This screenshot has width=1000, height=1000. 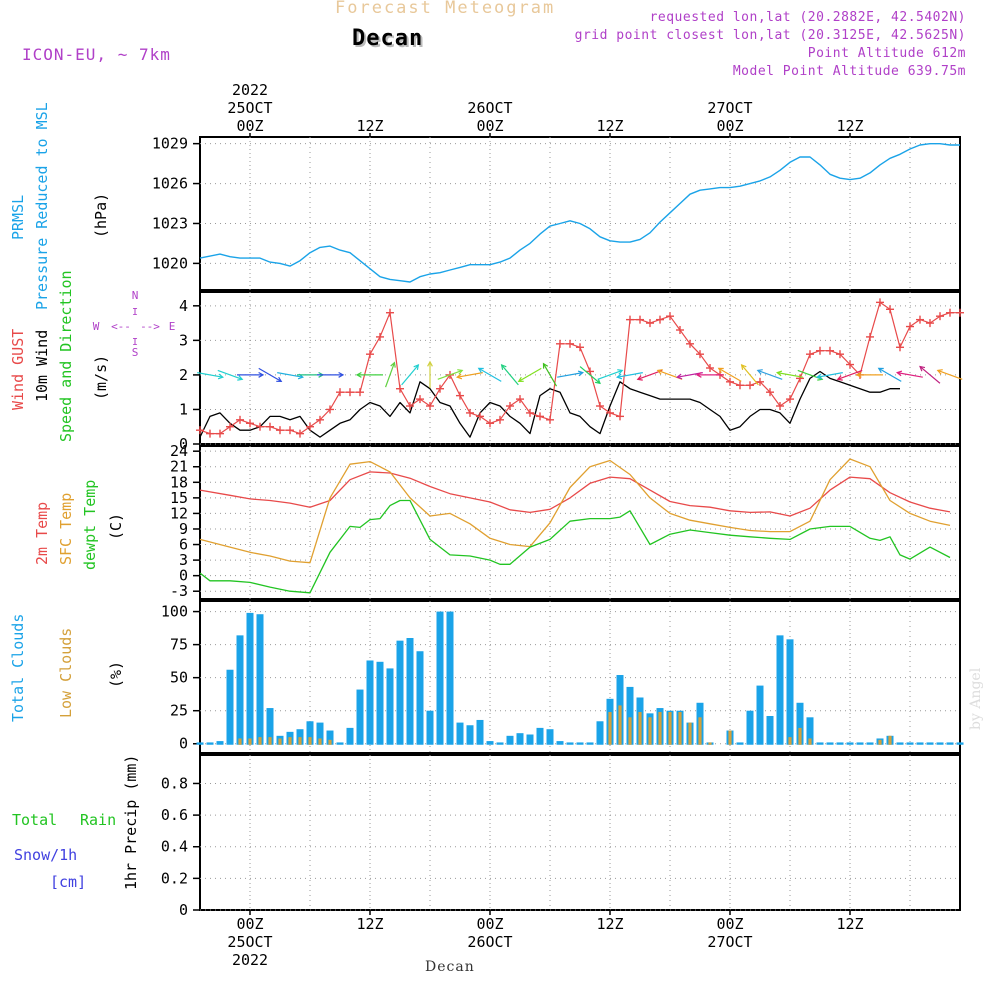 I want to click on clouds-panel-frame, so click(x=580, y=677).